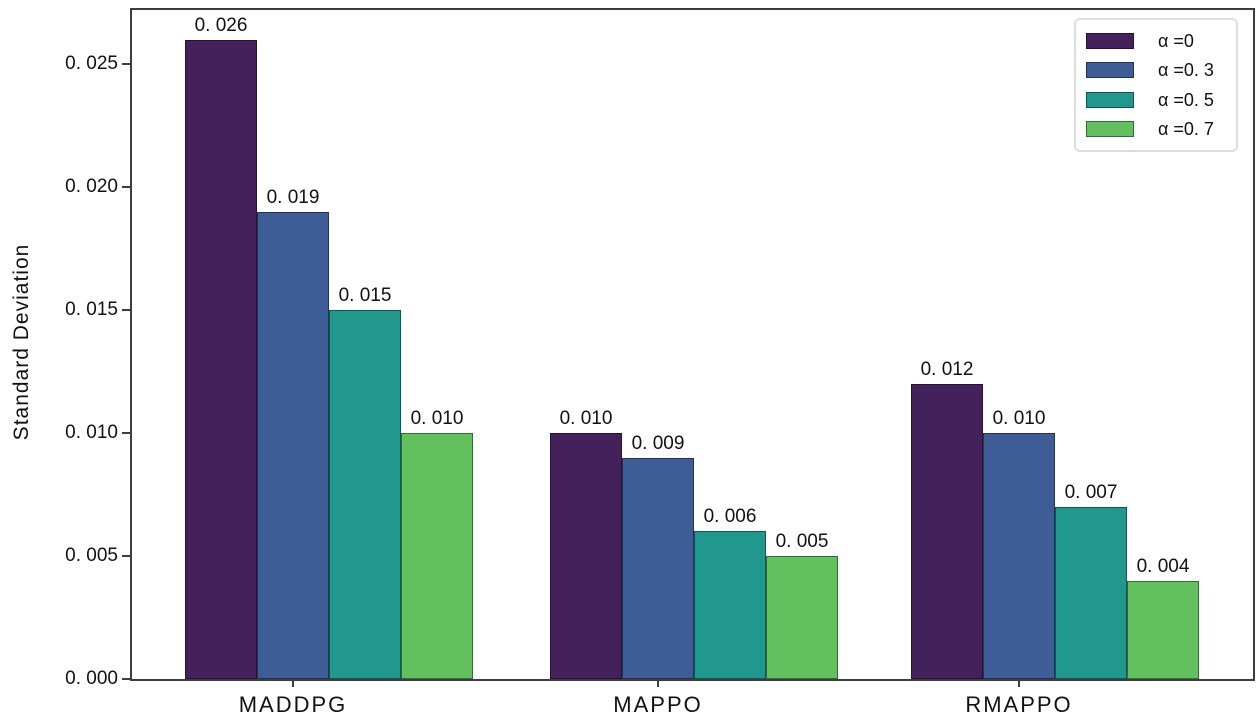 This screenshot has height=724, width=1257. I want to click on legend-row: α =0. 7, so click(1156, 129).